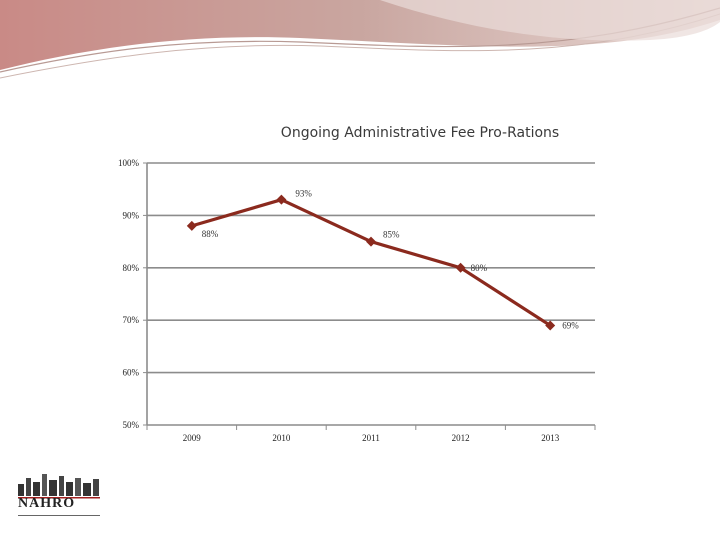 The height and width of the screenshot is (540, 720). I want to click on data-label: 69%, so click(570, 325).